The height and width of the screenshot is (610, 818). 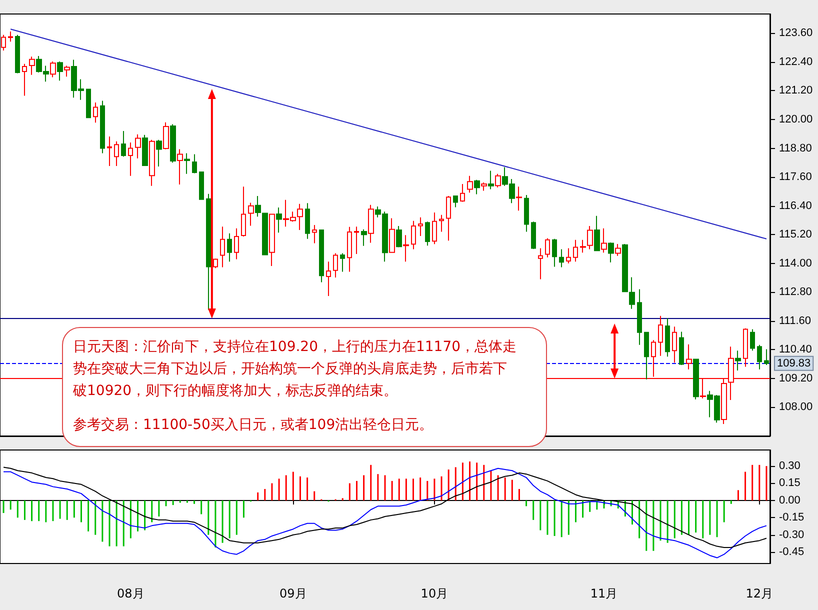 I want to click on y-tick-label: 109.20, so click(x=796, y=378).